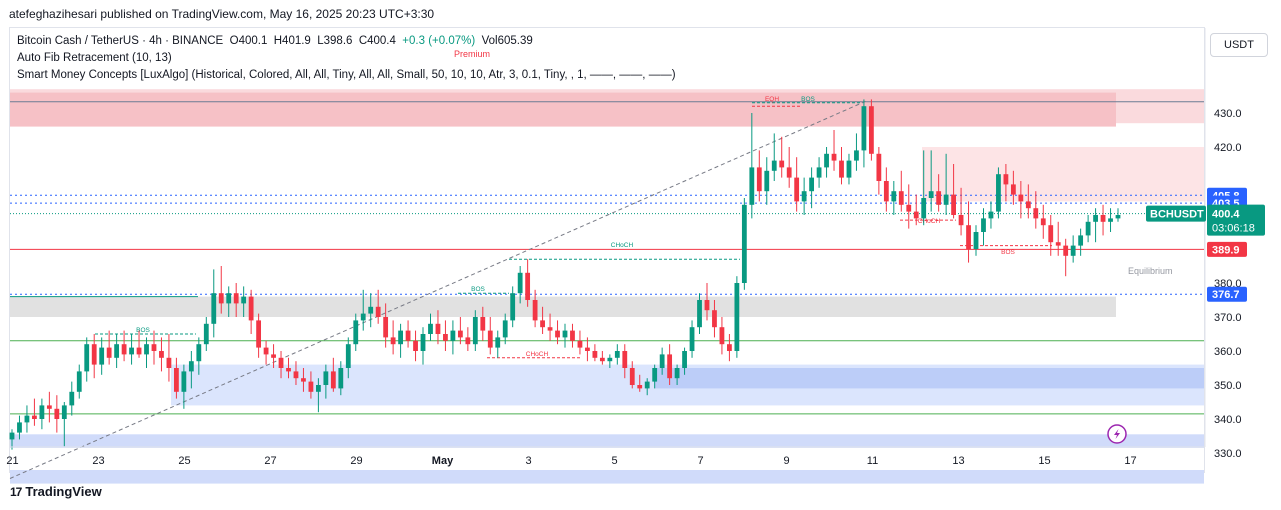 The height and width of the screenshot is (510, 1281). I want to click on currency-button: USDT, so click(1239, 45).